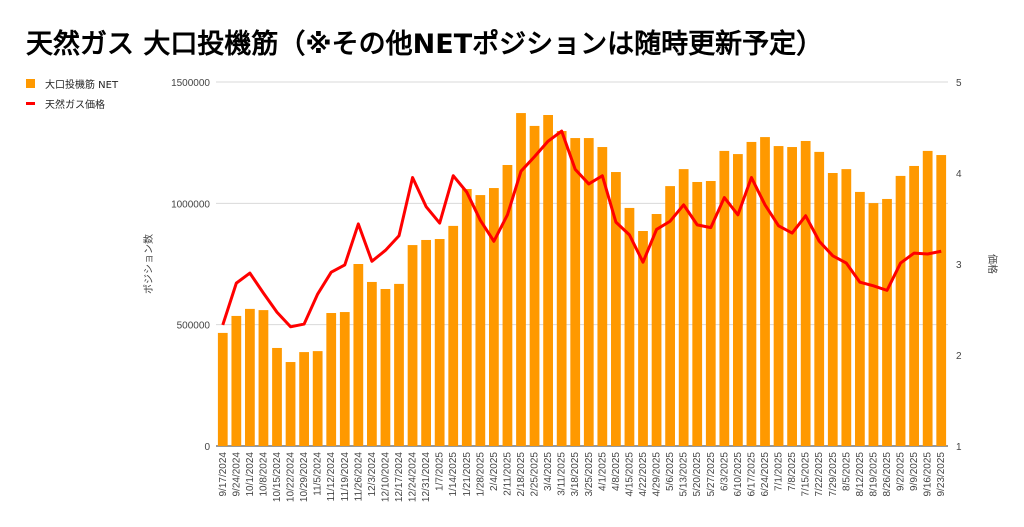 The image size is (1024, 527). I want to click on x-tick-label: 12/10/2024, so click(385, 477).